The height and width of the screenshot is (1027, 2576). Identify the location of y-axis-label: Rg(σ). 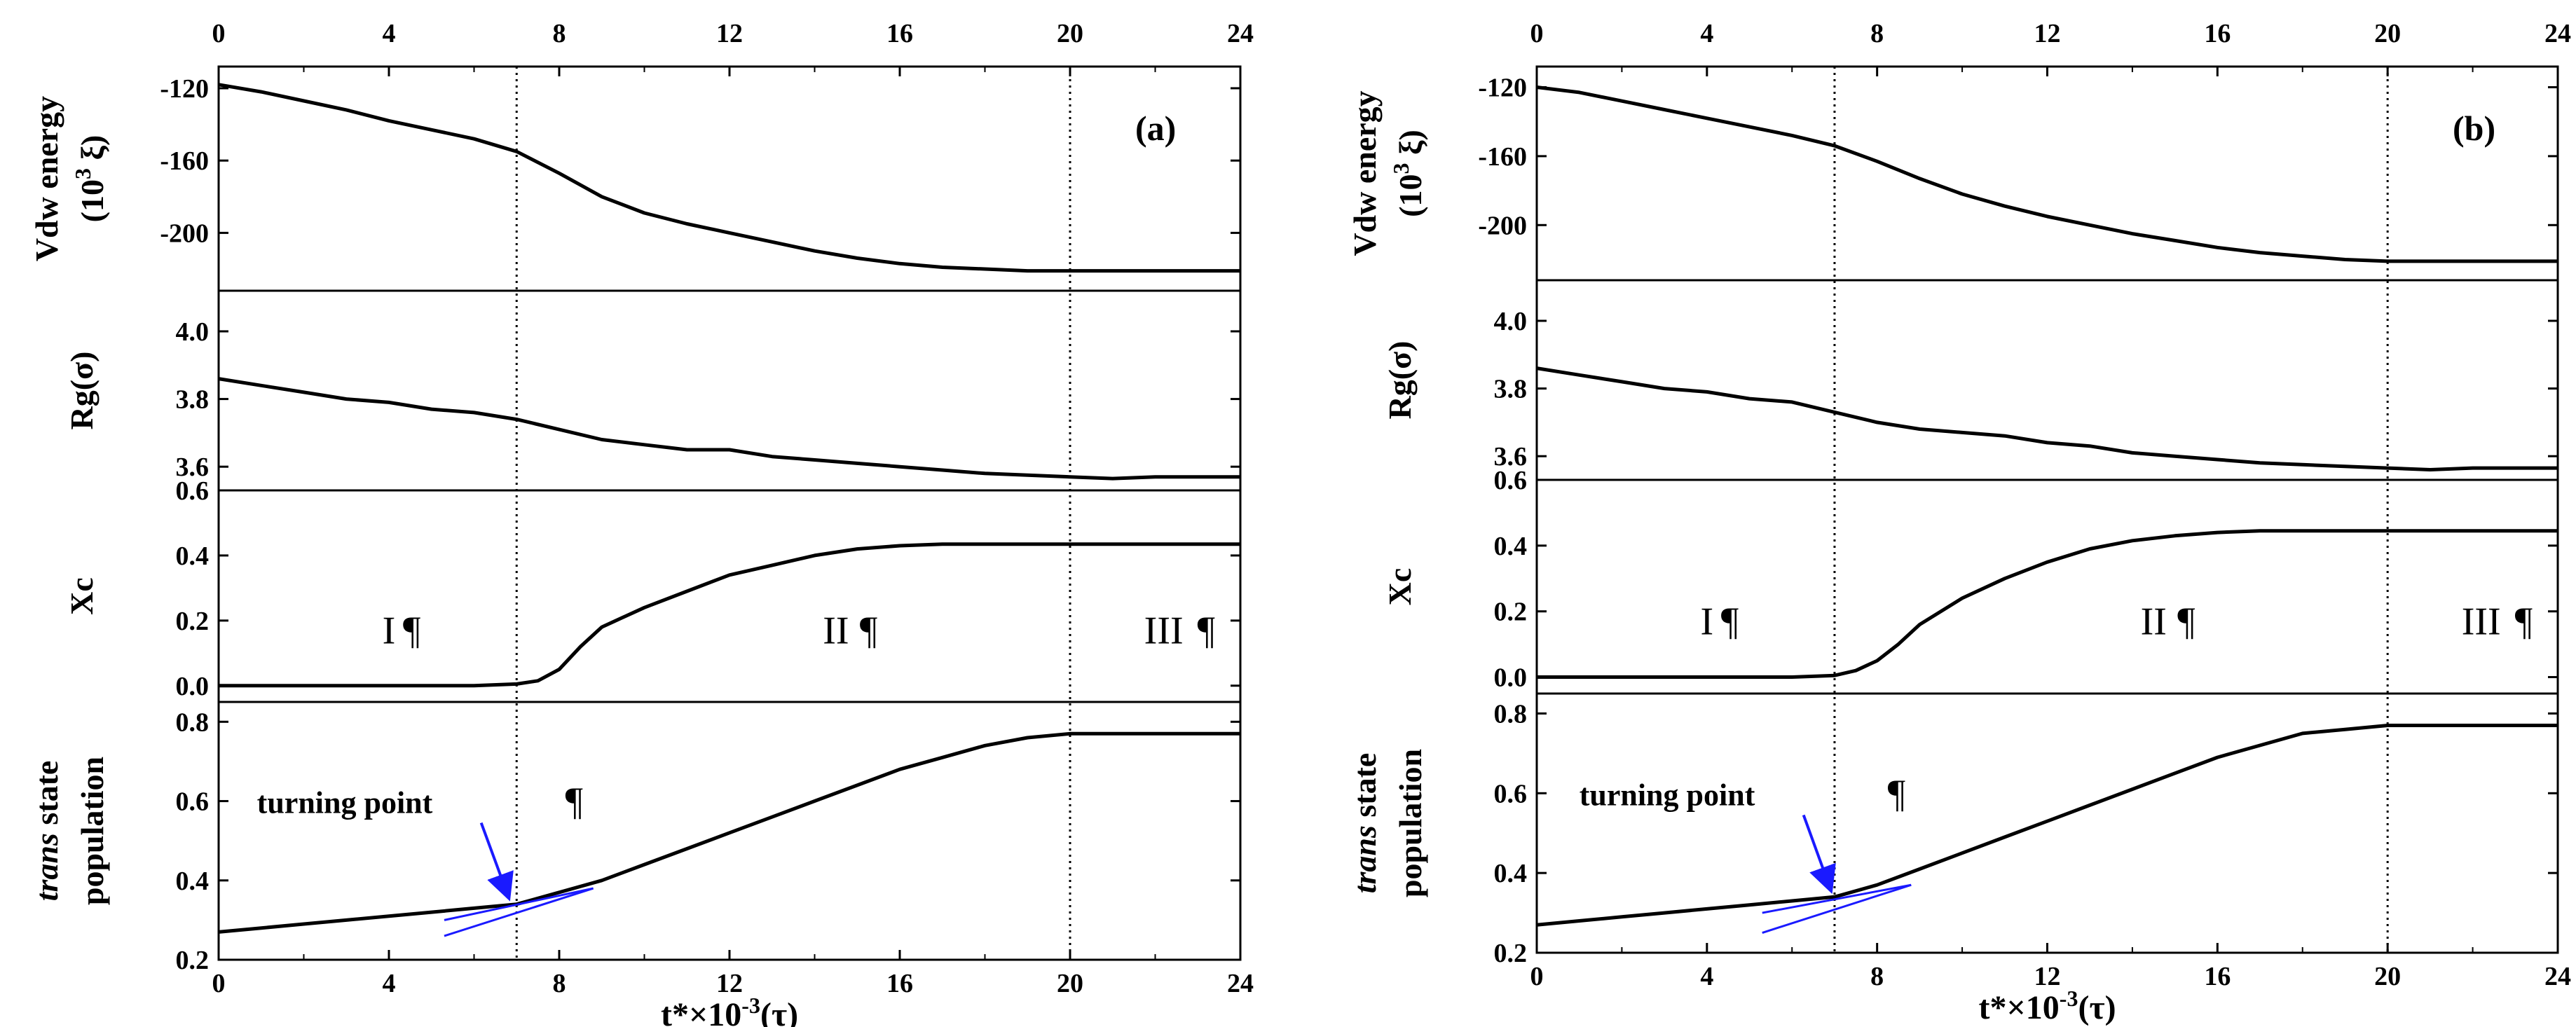
(82, 391).